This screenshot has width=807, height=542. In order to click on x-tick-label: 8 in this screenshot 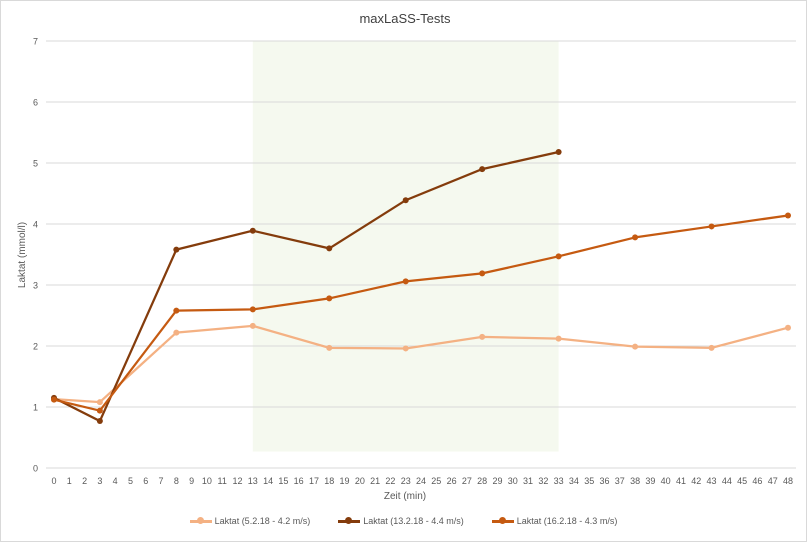, I will do `click(176, 481)`.